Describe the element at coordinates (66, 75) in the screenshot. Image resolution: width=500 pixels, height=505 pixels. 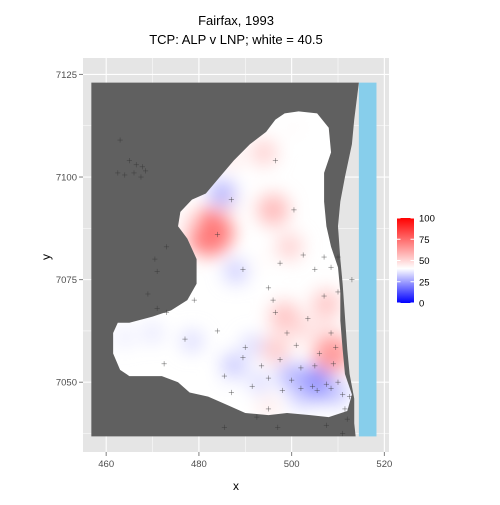
I see `y-tick-label: 7125` at that location.